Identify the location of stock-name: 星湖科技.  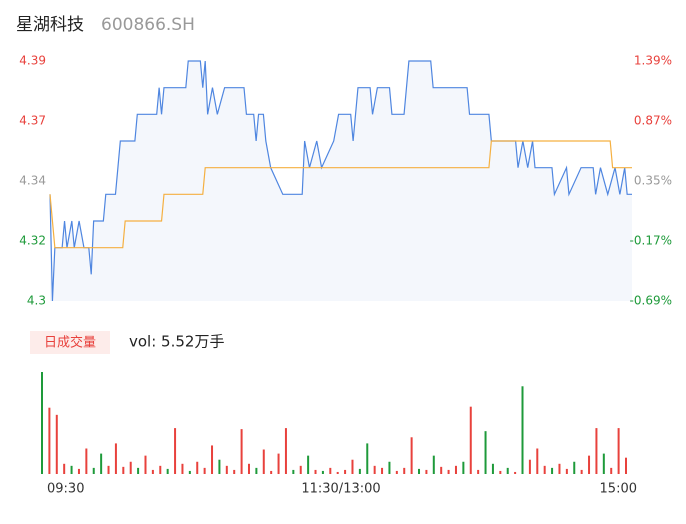
(50, 25).